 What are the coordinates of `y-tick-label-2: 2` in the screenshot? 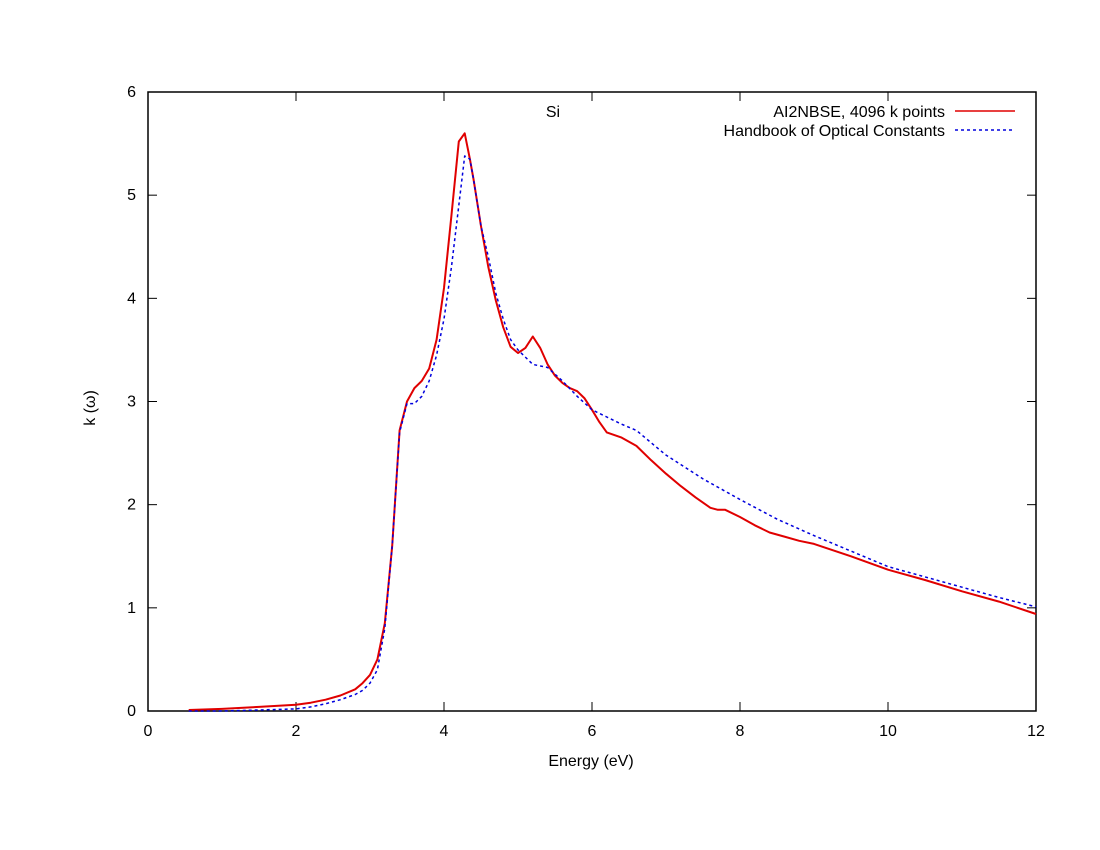 It's located at (131, 505).